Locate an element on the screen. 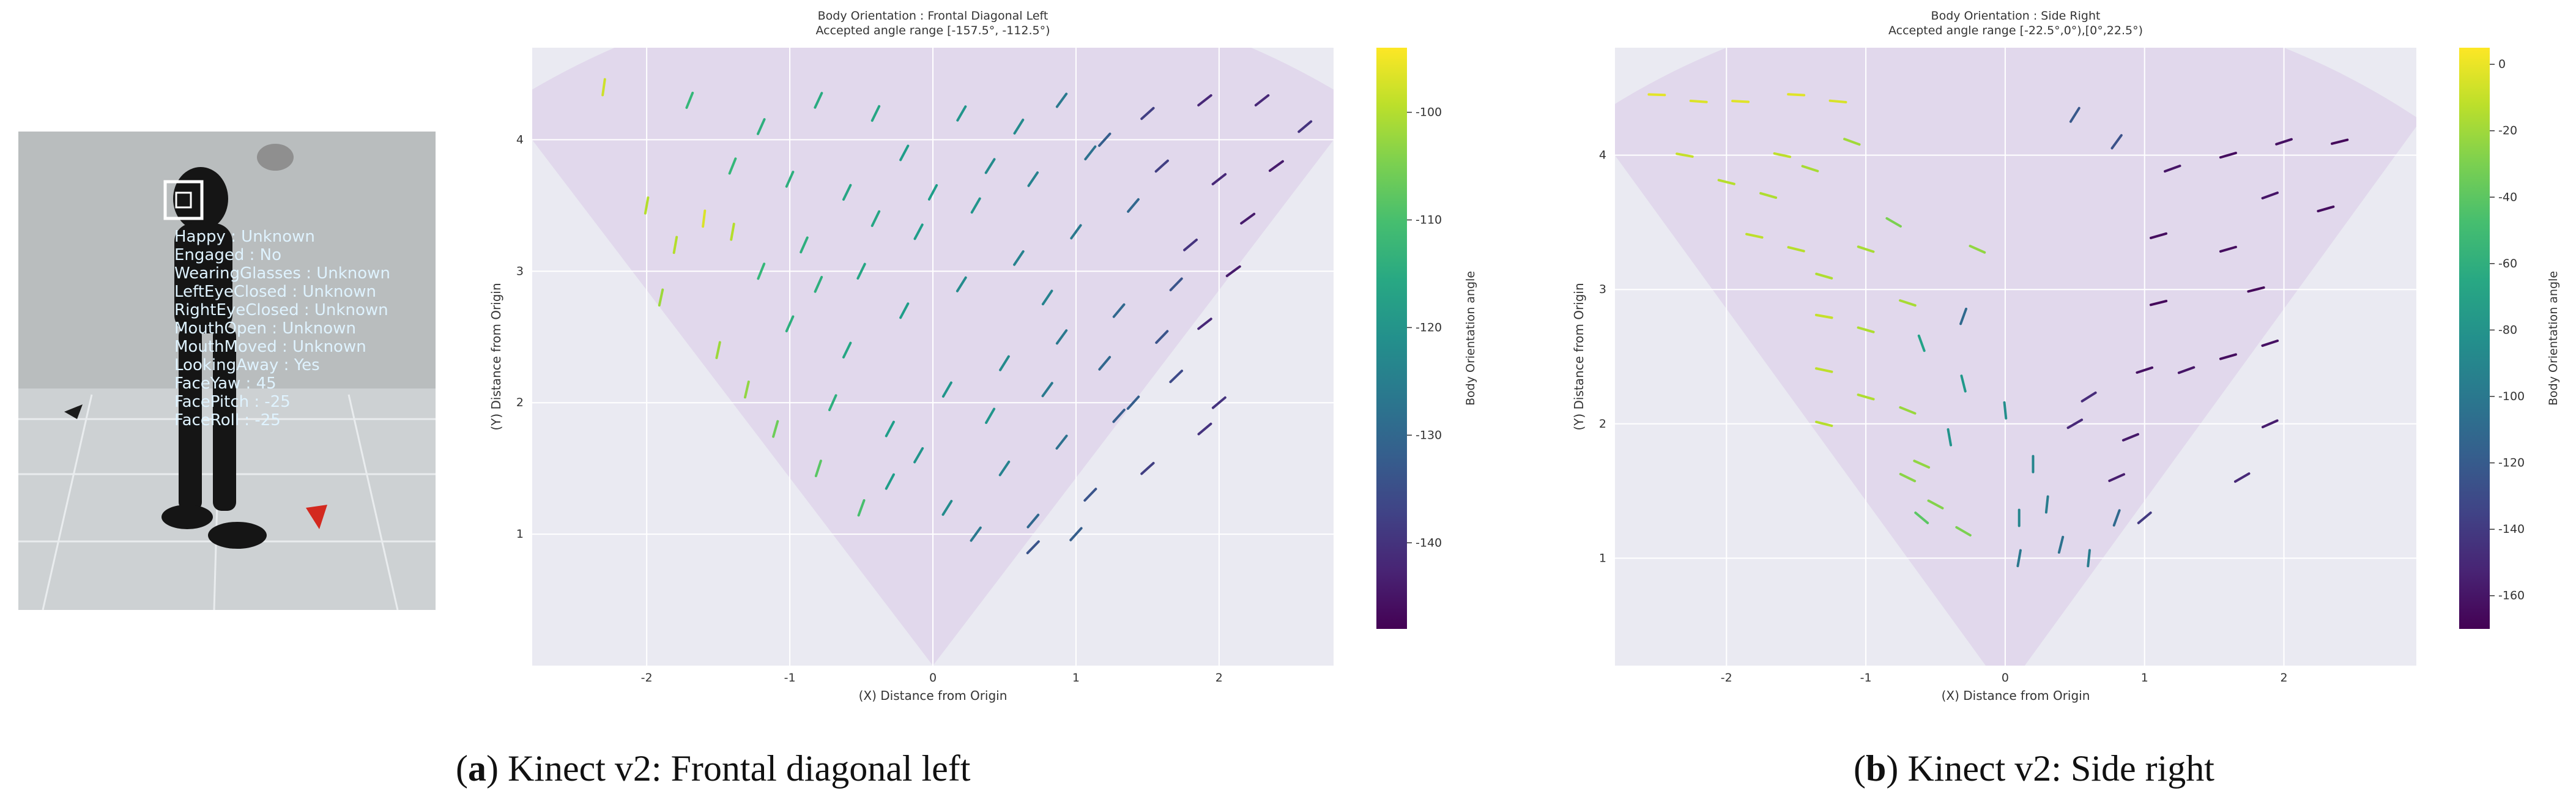  chart-title: Body Orientation : Frontal Diagonal Left is located at coordinates (933, 16).